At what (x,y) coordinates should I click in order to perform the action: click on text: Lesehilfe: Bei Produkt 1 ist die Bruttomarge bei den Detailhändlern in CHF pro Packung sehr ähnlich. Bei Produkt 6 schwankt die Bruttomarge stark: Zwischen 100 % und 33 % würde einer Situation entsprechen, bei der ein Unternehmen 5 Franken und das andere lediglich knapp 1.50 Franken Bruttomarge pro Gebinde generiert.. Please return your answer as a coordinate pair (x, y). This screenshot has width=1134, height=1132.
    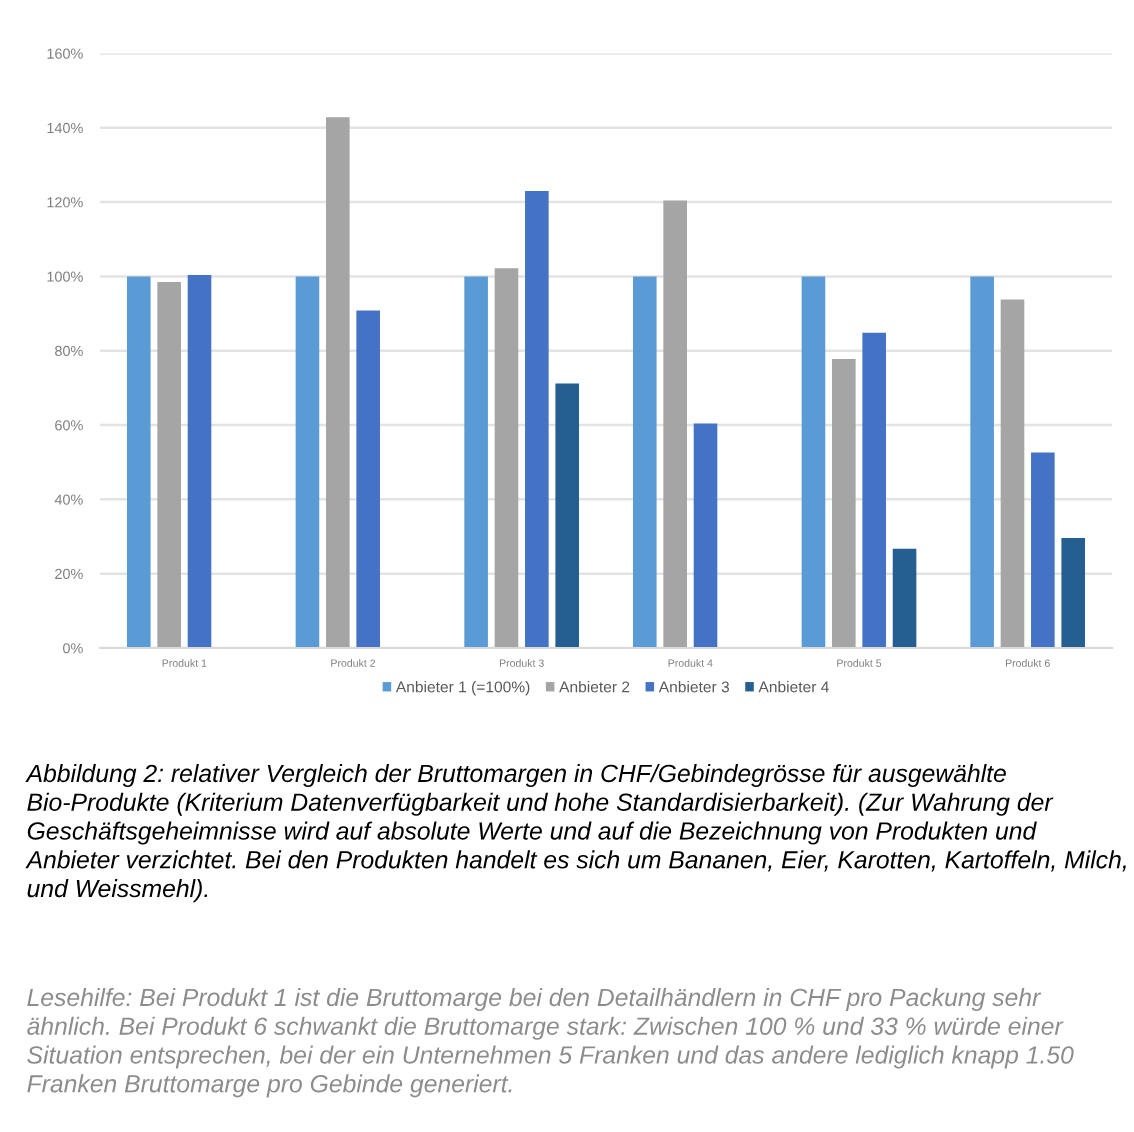
    Looking at the image, I should click on (550, 1043).